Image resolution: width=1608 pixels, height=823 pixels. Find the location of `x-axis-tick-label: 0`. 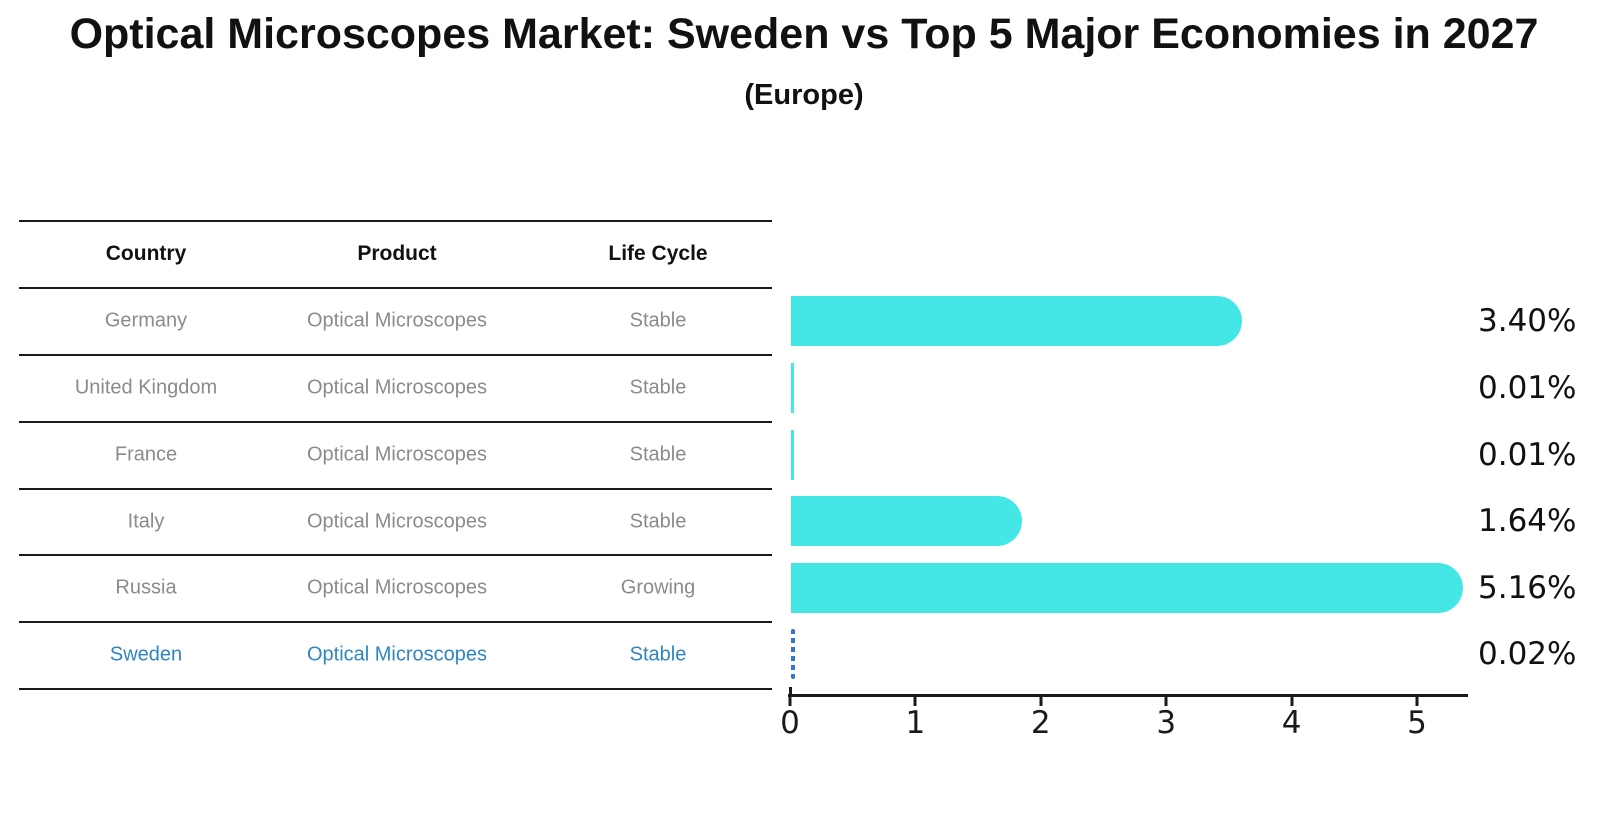

x-axis-tick-label: 0 is located at coordinates (790, 723).